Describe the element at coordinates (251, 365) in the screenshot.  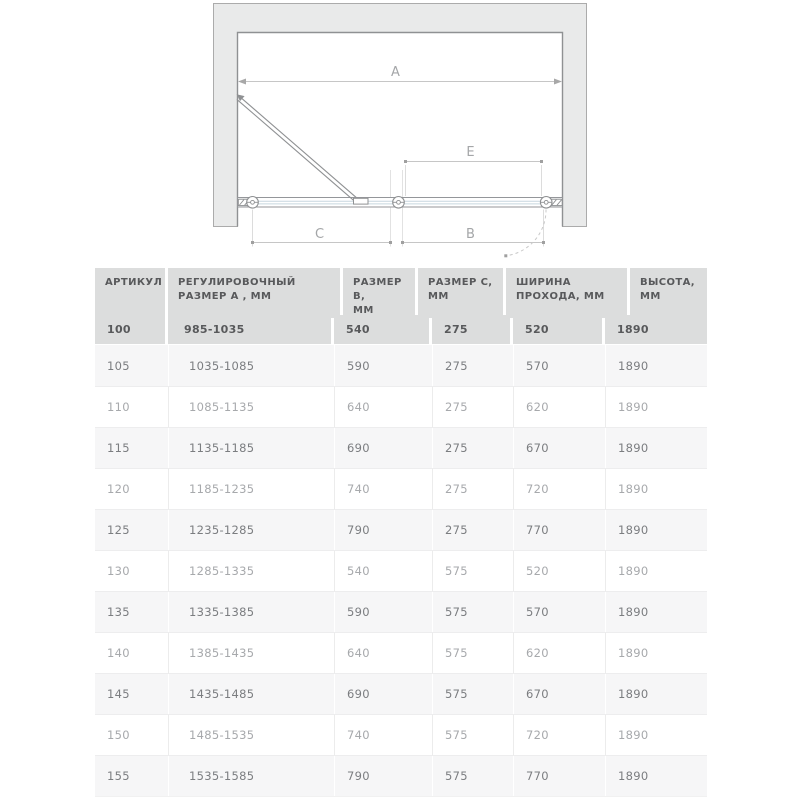
I see `table-cell: 1035-1085` at that location.